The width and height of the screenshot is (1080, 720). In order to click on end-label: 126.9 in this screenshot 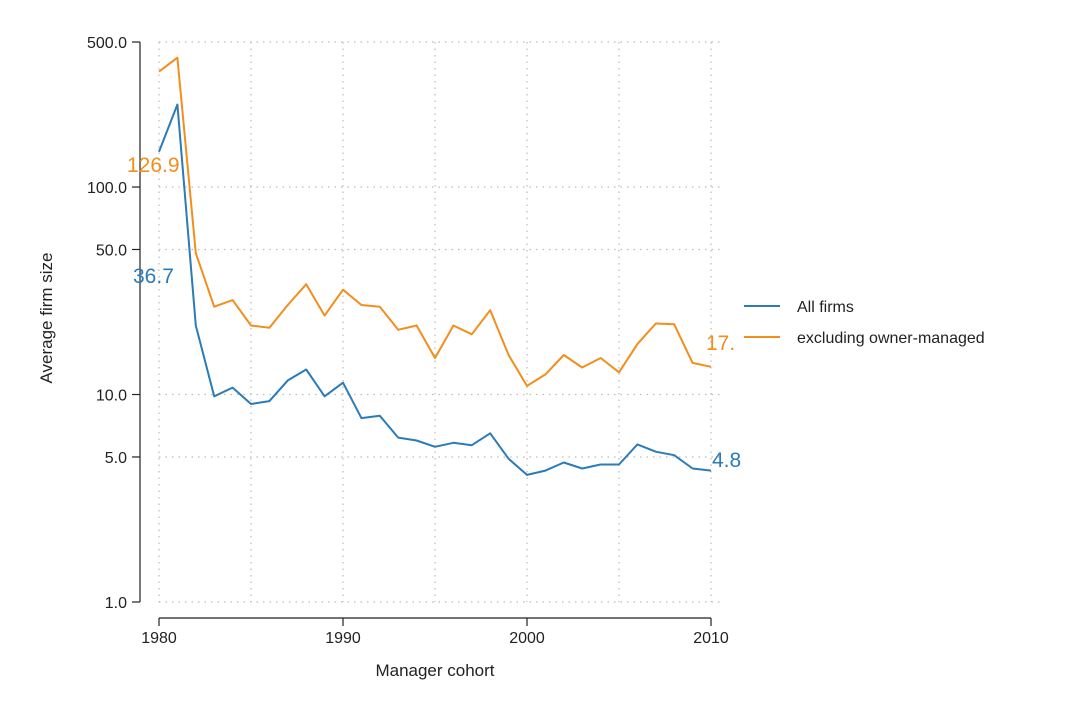, I will do `click(153, 165)`.